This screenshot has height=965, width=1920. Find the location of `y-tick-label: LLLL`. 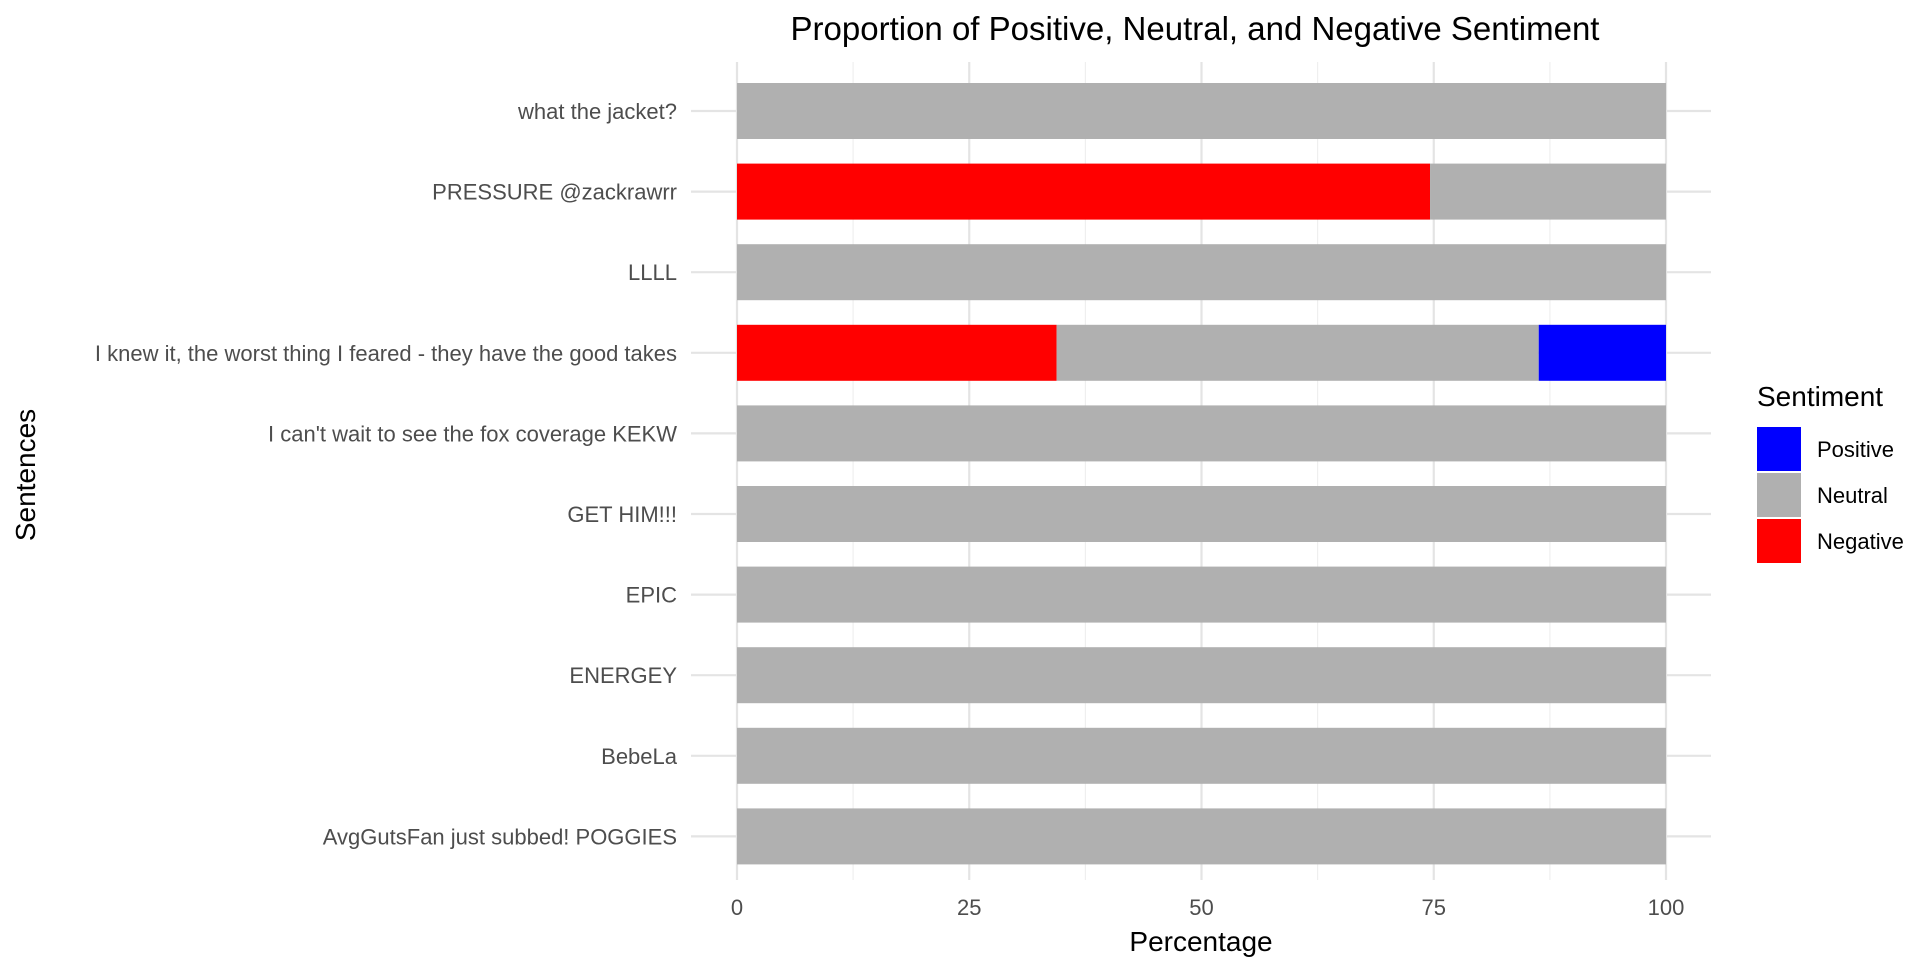

y-tick-label: LLLL is located at coordinates (652, 272).